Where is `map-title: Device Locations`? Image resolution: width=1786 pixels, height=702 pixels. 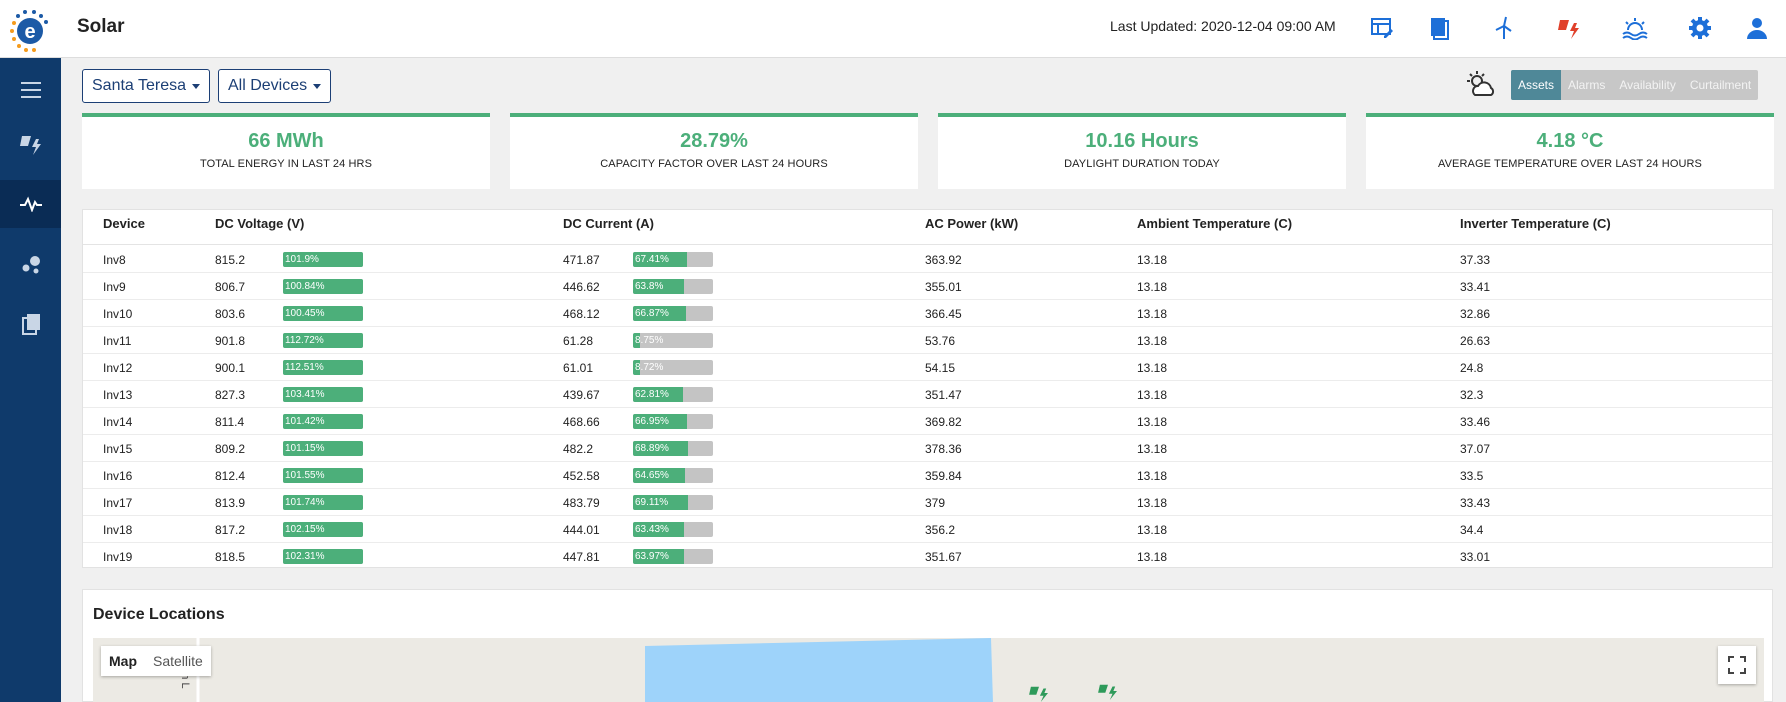
map-title: Device Locations is located at coordinates (159, 614).